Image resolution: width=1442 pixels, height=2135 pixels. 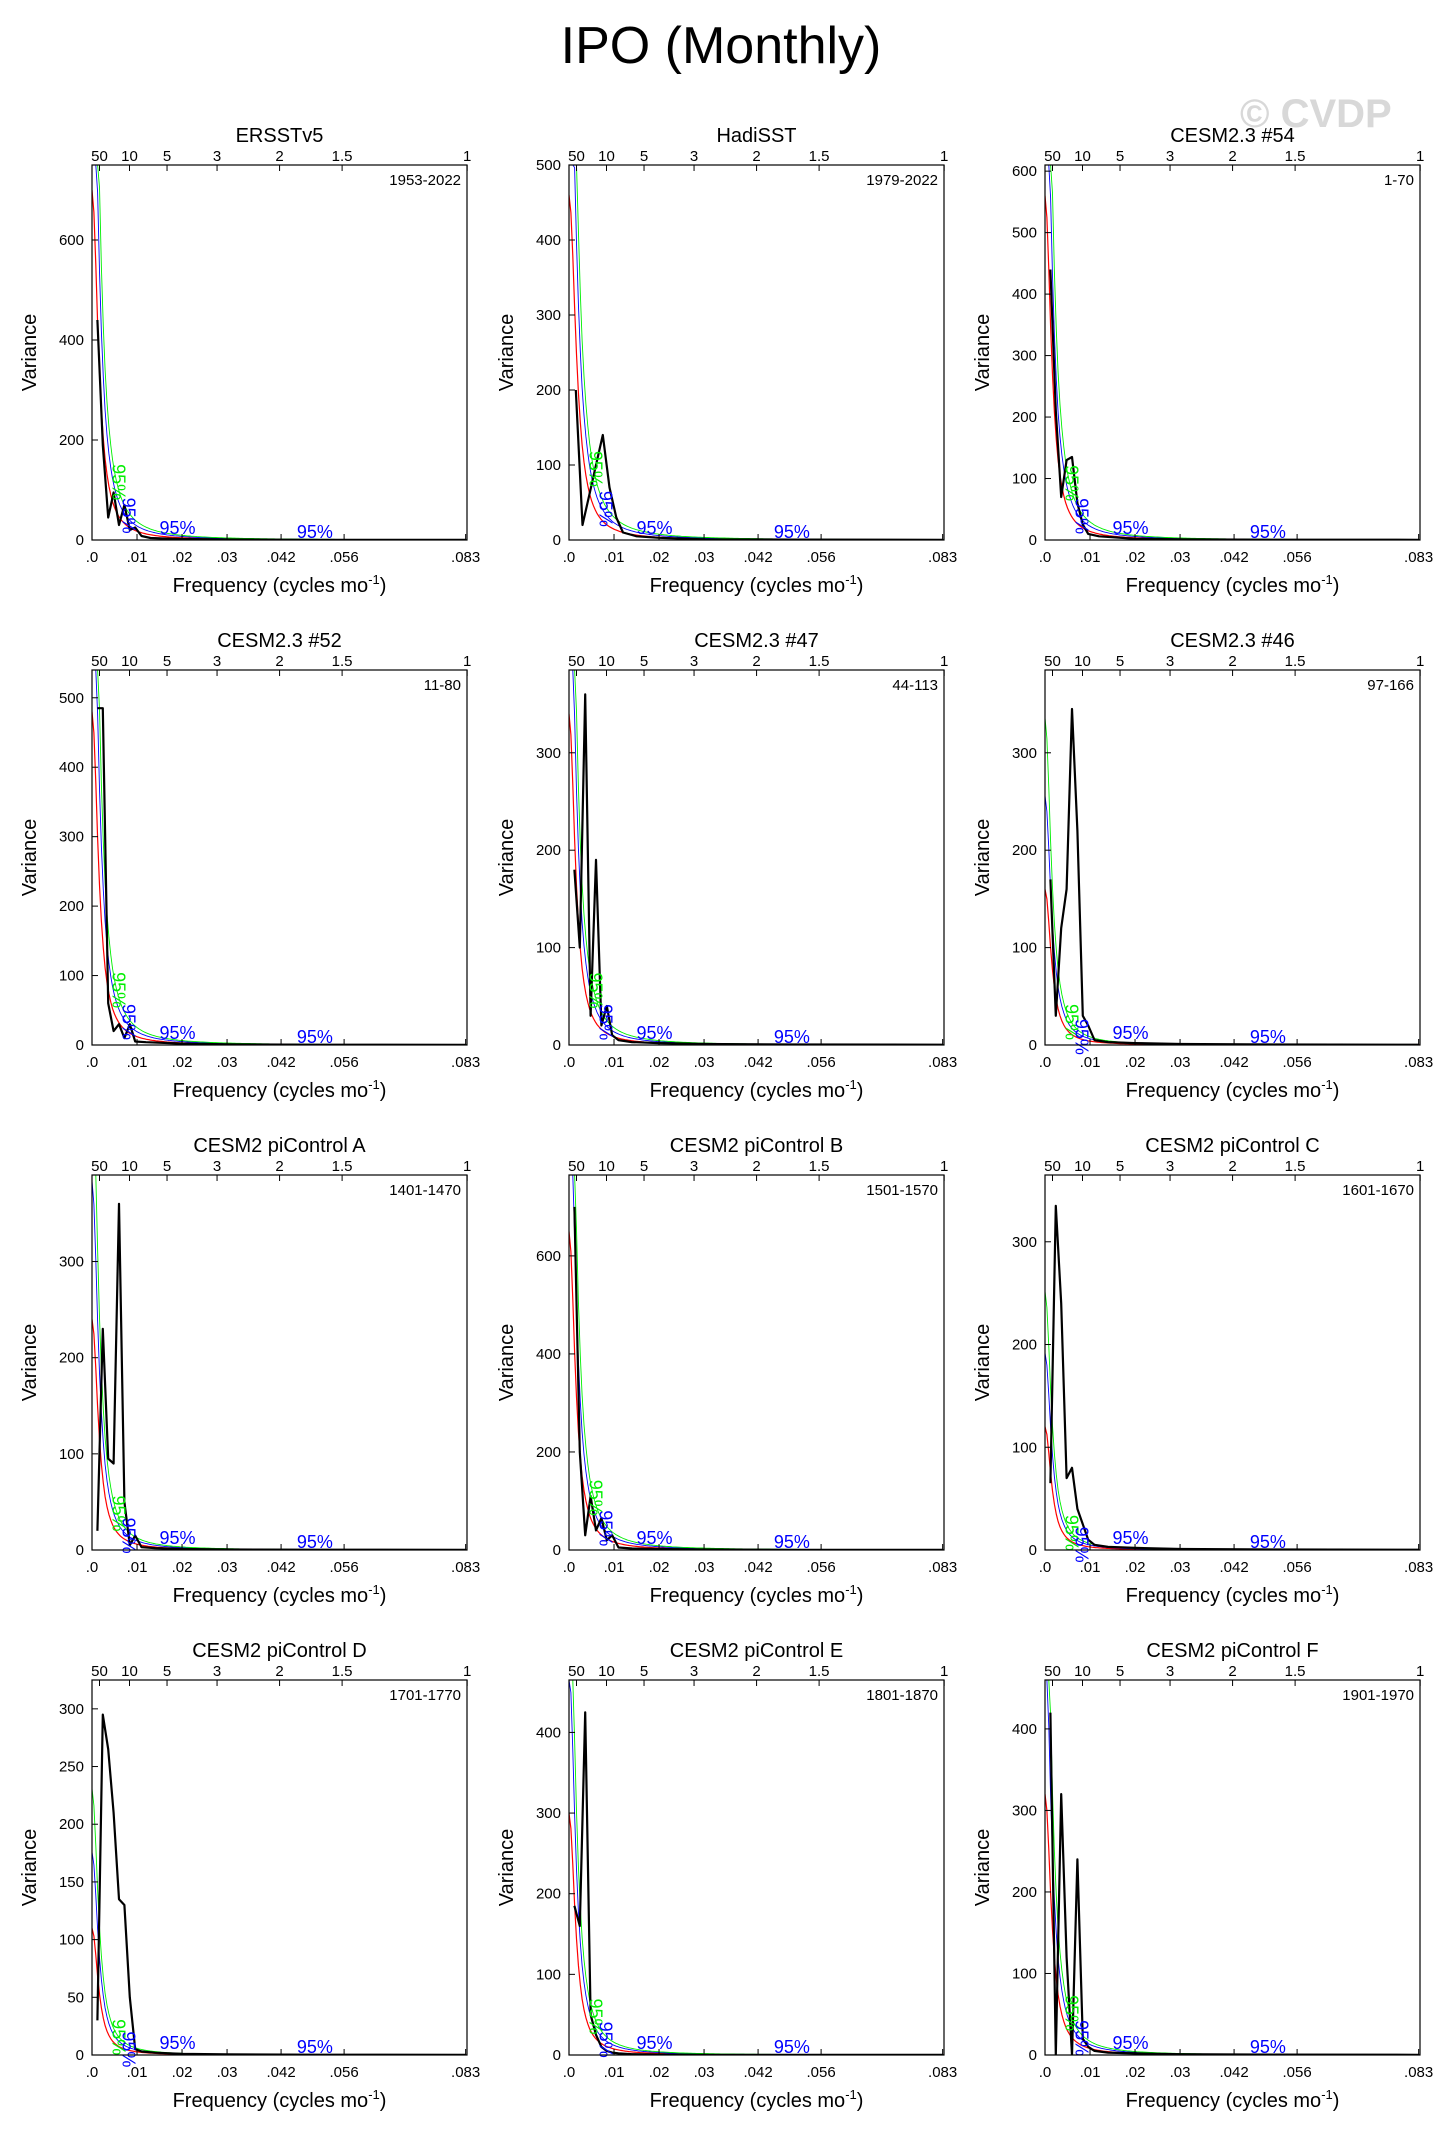 What do you see at coordinates (182, 1567) in the screenshot?
I see `x-tick-label: .02` at bounding box center [182, 1567].